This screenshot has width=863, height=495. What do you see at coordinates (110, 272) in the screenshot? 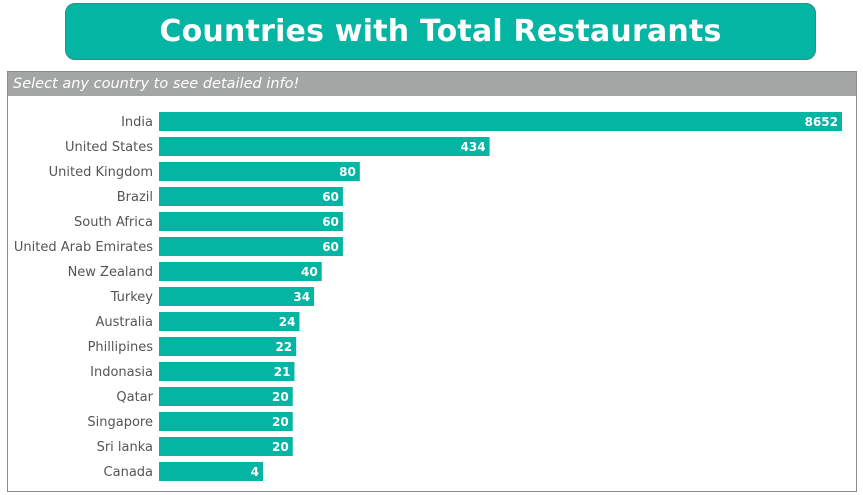
I see `category-label: New Zealand` at bounding box center [110, 272].